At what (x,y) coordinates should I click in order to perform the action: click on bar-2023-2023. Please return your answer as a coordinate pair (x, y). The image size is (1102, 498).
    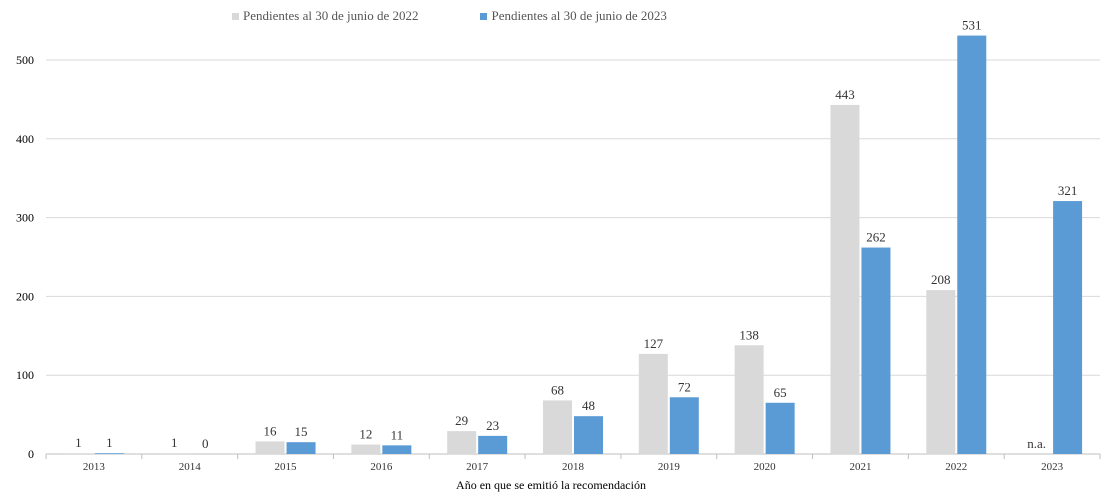
    Looking at the image, I should click on (1068, 327).